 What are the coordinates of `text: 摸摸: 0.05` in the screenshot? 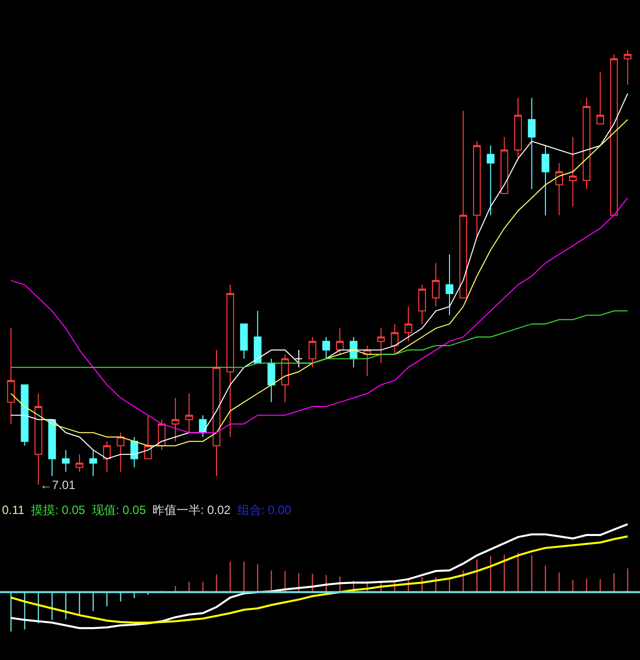 It's located at (58, 510).